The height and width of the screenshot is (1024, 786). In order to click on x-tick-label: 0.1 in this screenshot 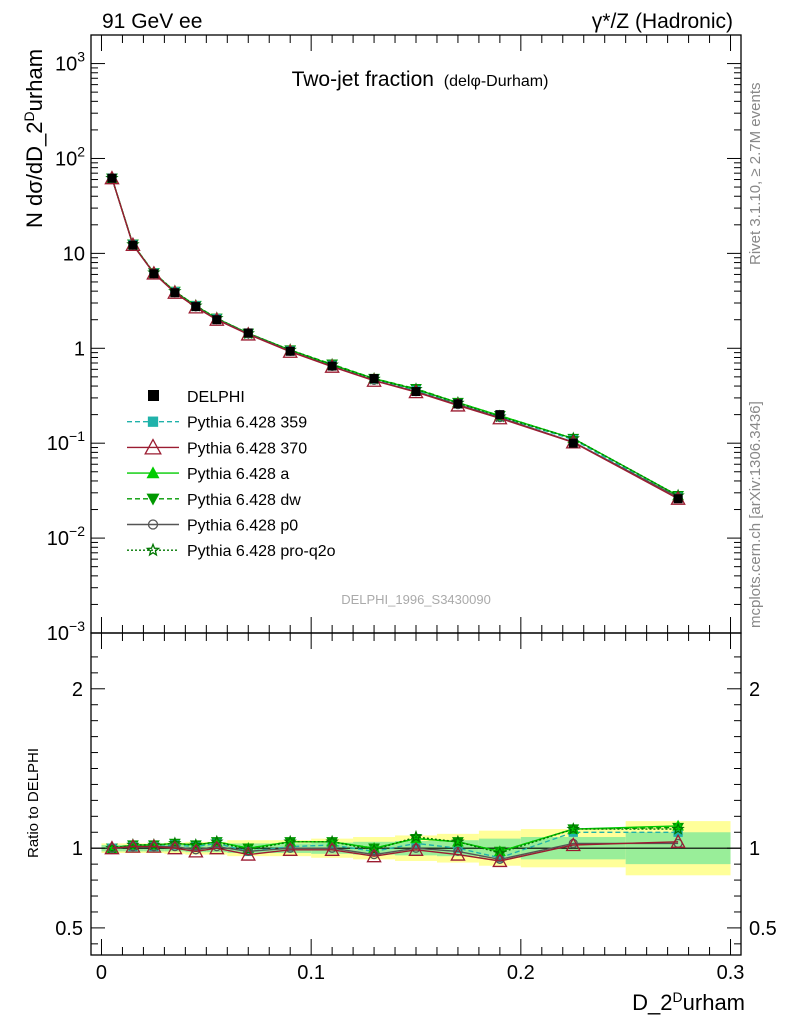, I will do `click(311, 973)`.